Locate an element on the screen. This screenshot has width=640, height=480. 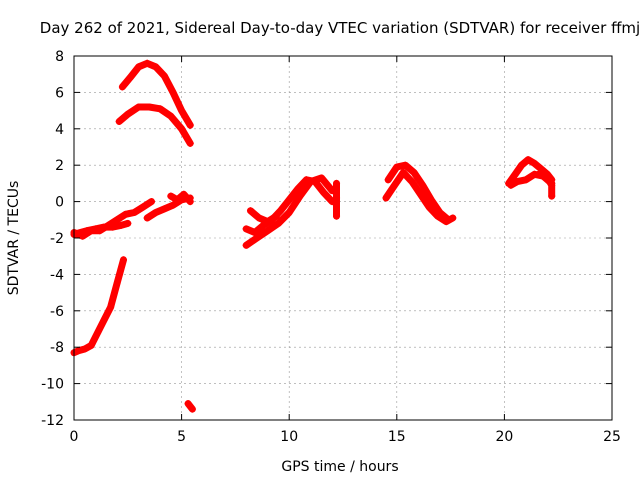
x-tick-label-5: 25 is located at coordinates (612, 437).